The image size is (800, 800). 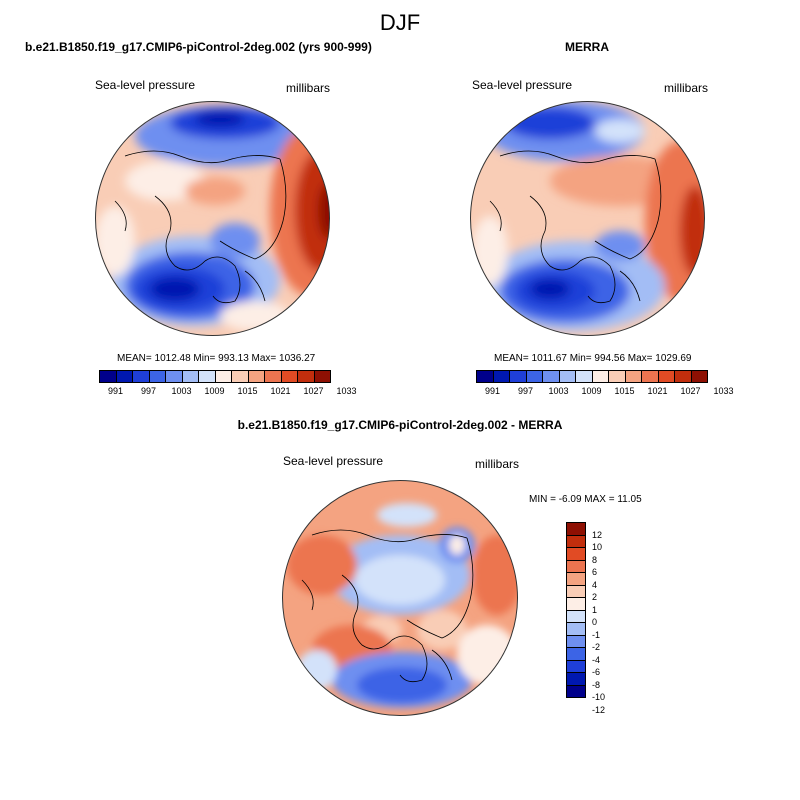 I want to click on colorbar-tick-label: -12, so click(x=599, y=709).